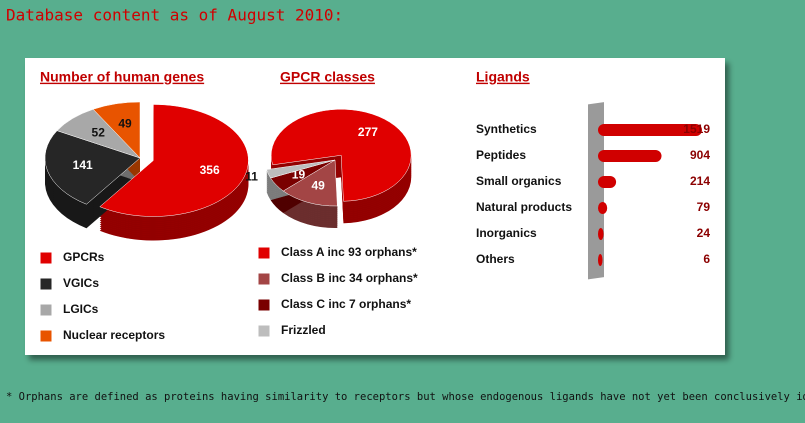 The image size is (805, 423). Describe the element at coordinates (368, 132) in the screenshot. I see `slice-label: 277` at that location.